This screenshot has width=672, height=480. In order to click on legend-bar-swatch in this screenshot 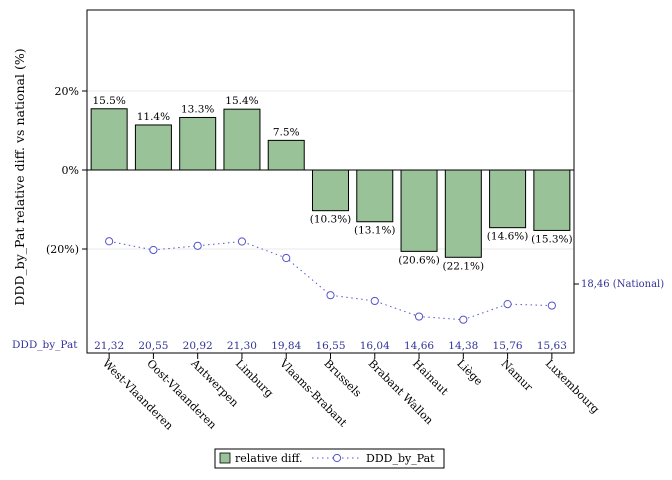, I will do `click(225, 458)`.